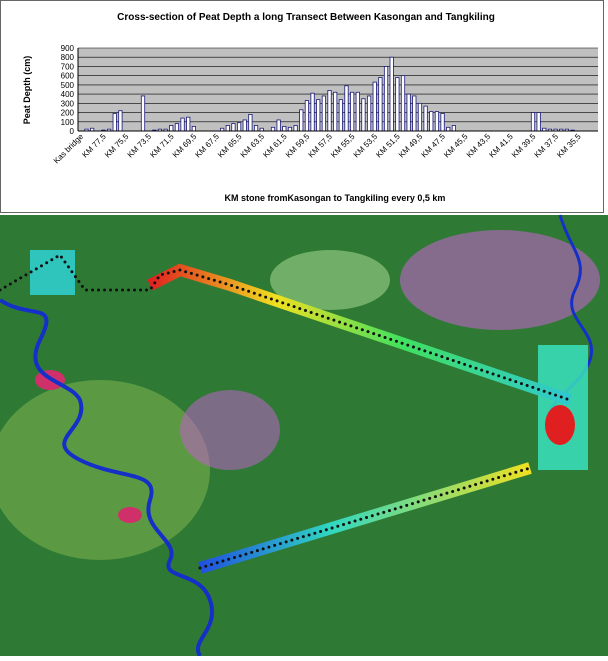 This screenshot has height=661, width=608. What do you see at coordinates (338, 89) in the screenshot?
I see `plot-area` at bounding box center [338, 89].